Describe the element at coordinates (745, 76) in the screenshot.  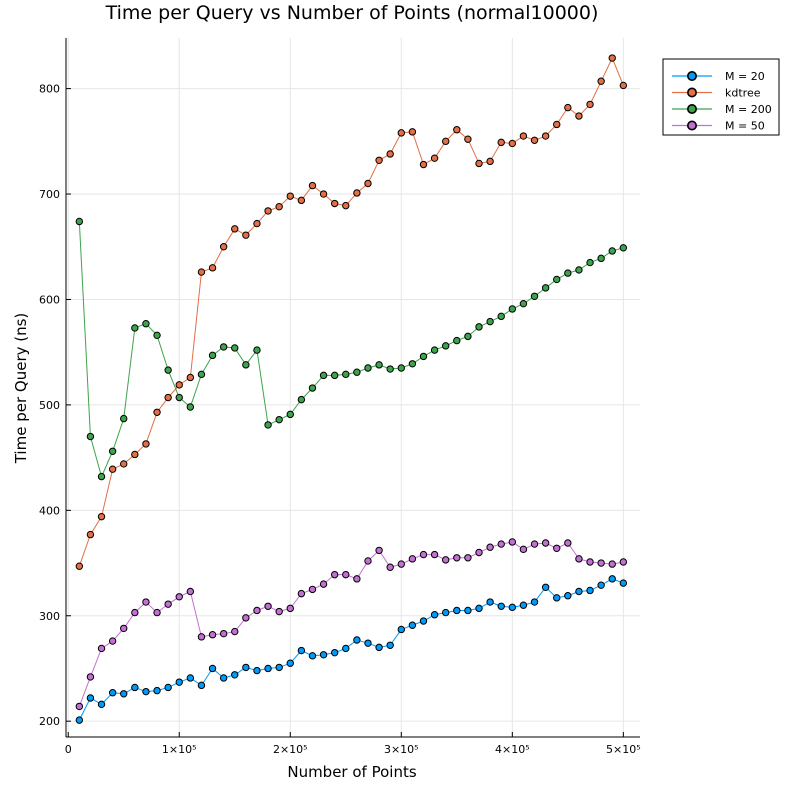
I see `legend-label: M = 20` at that location.